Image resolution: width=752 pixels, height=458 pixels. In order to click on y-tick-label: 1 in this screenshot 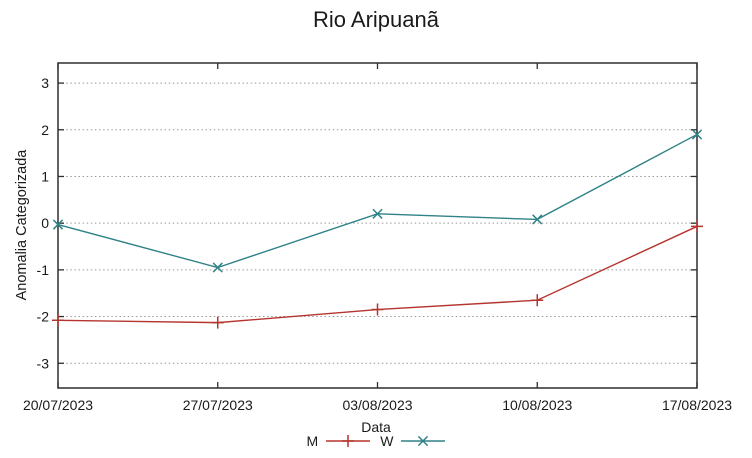, I will do `click(45, 176)`.